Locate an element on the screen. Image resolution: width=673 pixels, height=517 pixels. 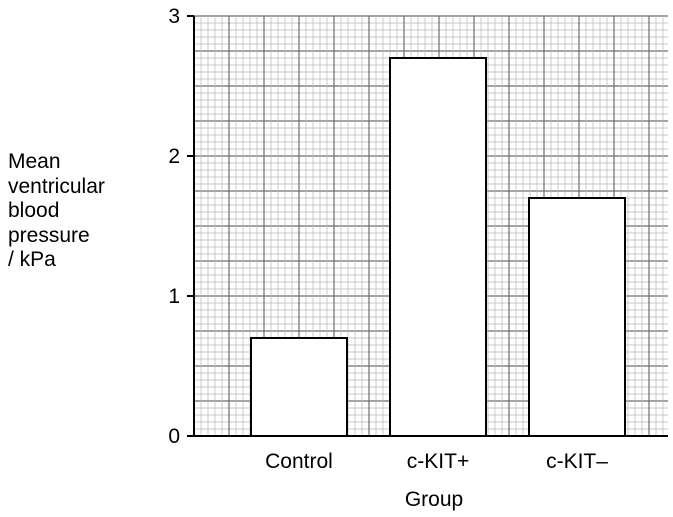
y-tick-label: 0 is located at coordinates (174, 436).